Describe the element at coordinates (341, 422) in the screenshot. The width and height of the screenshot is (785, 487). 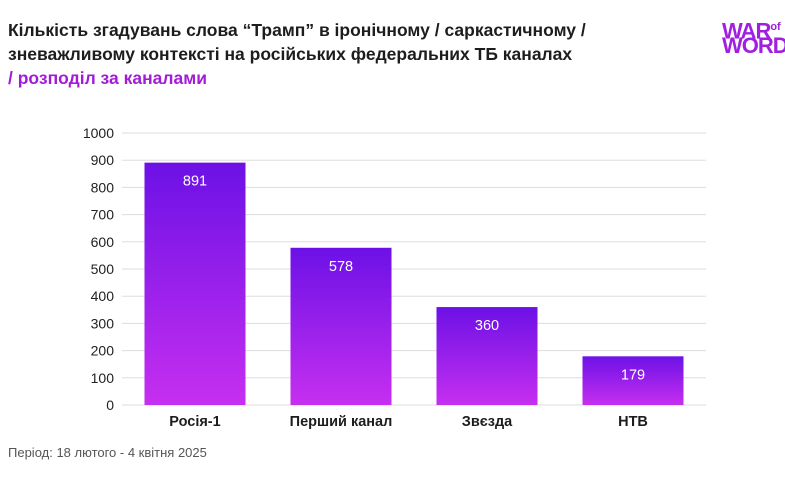
I see `x-tick-label: Перший канал` at that location.